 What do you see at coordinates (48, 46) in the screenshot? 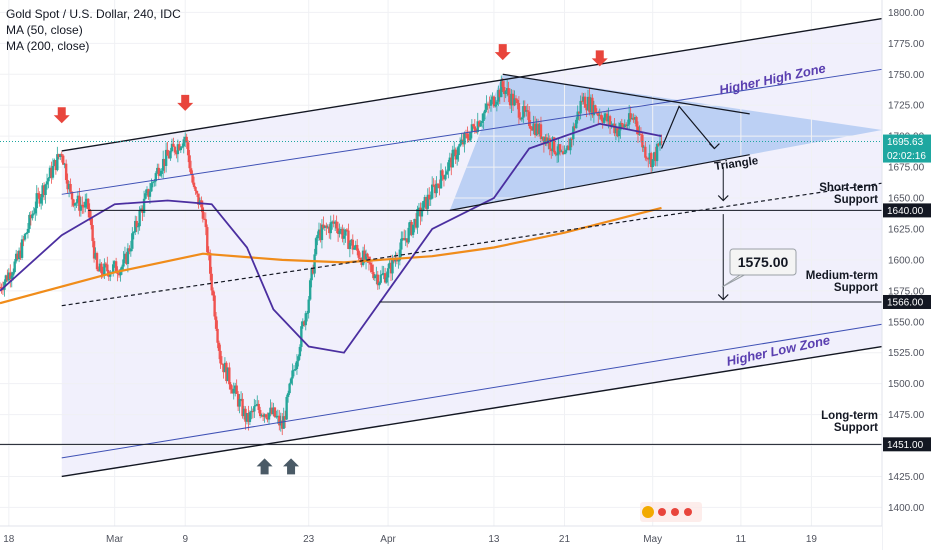
I see `ma200-legend: MA (200, close)` at bounding box center [48, 46].